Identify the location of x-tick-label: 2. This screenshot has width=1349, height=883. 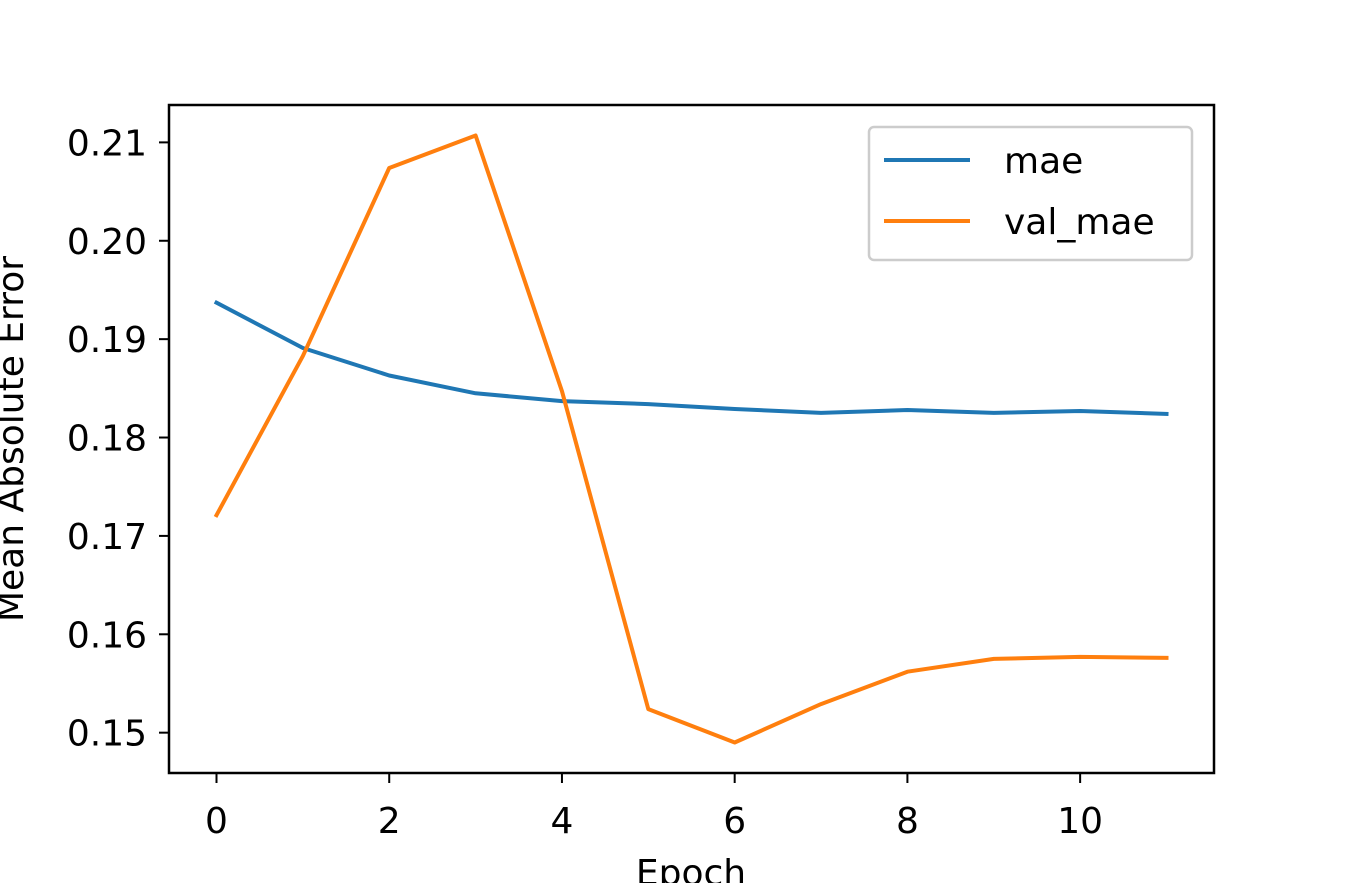
(389, 821).